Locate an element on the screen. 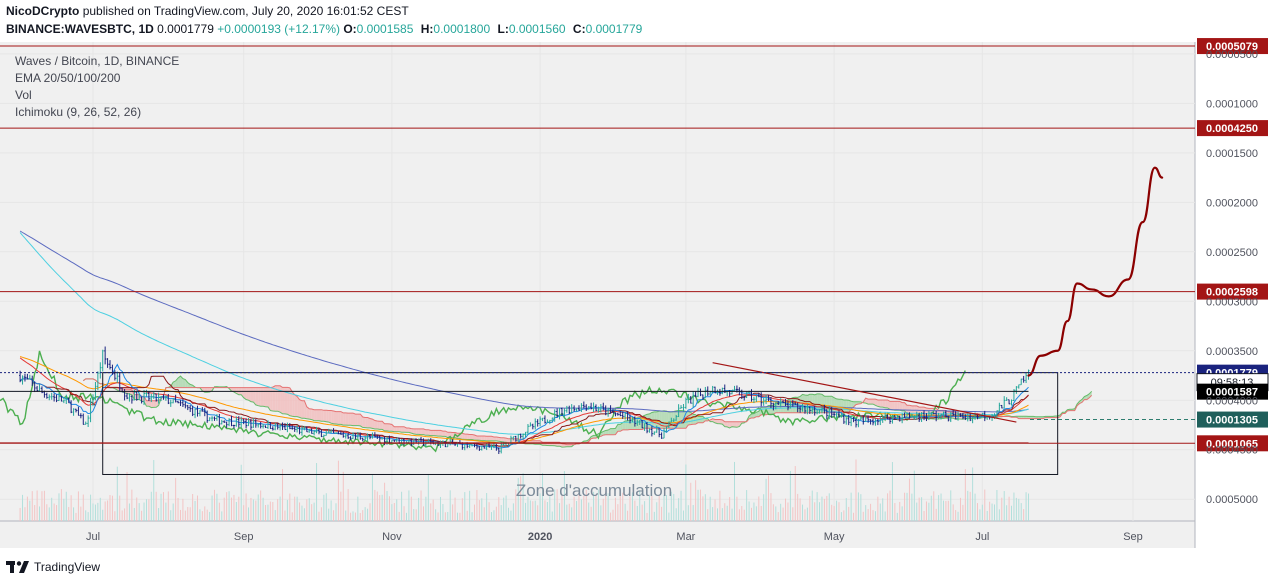 Image resolution: width=1274 pixels, height=586 pixels. legend-title: Waves / Bitcoin, 1D, BINANCE is located at coordinates (97, 61).